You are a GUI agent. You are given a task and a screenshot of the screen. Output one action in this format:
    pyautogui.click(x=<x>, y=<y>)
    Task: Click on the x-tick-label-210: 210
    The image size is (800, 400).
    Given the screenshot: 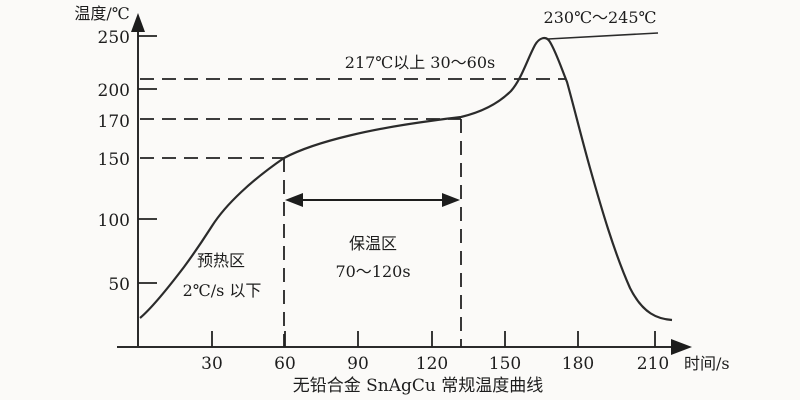 What is the action you would take?
    pyautogui.click(x=653, y=364)
    